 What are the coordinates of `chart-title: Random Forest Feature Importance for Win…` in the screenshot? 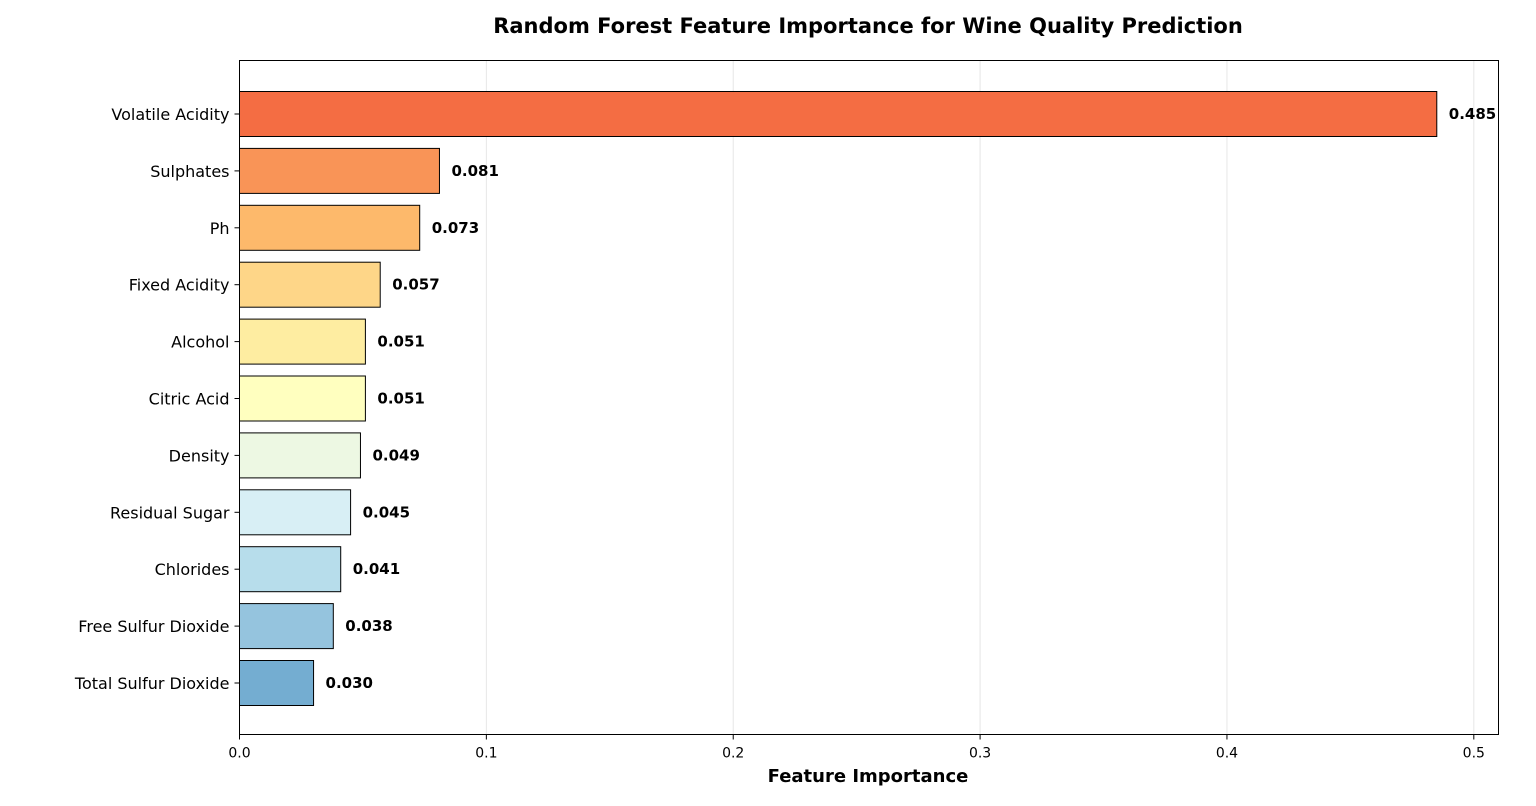 It's located at (868, 26).